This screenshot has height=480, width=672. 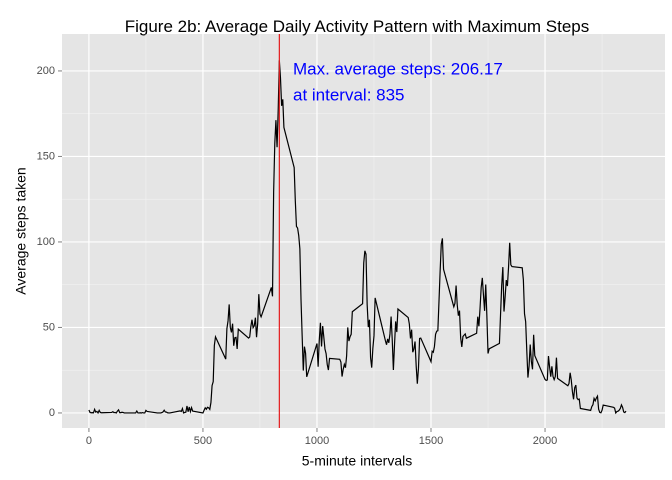 What do you see at coordinates (349, 94) in the screenshot?
I see `annotation: at interval: 835` at bounding box center [349, 94].